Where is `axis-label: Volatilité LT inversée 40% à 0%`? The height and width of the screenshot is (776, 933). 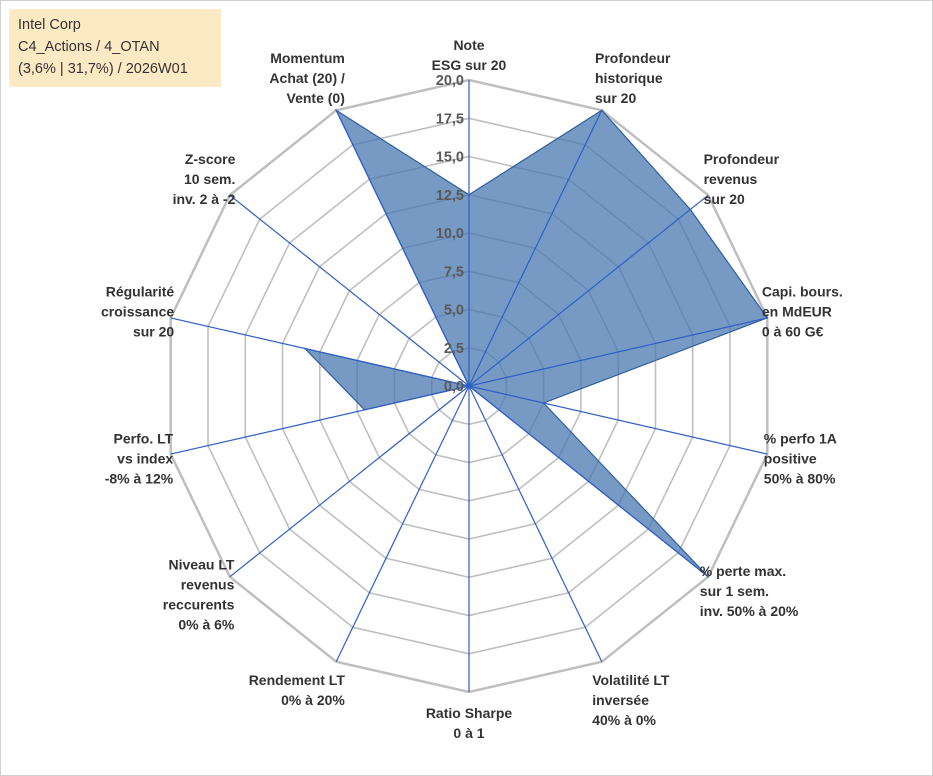 axis-label: Volatilité LT inversée 40% à 0% is located at coordinates (631, 700).